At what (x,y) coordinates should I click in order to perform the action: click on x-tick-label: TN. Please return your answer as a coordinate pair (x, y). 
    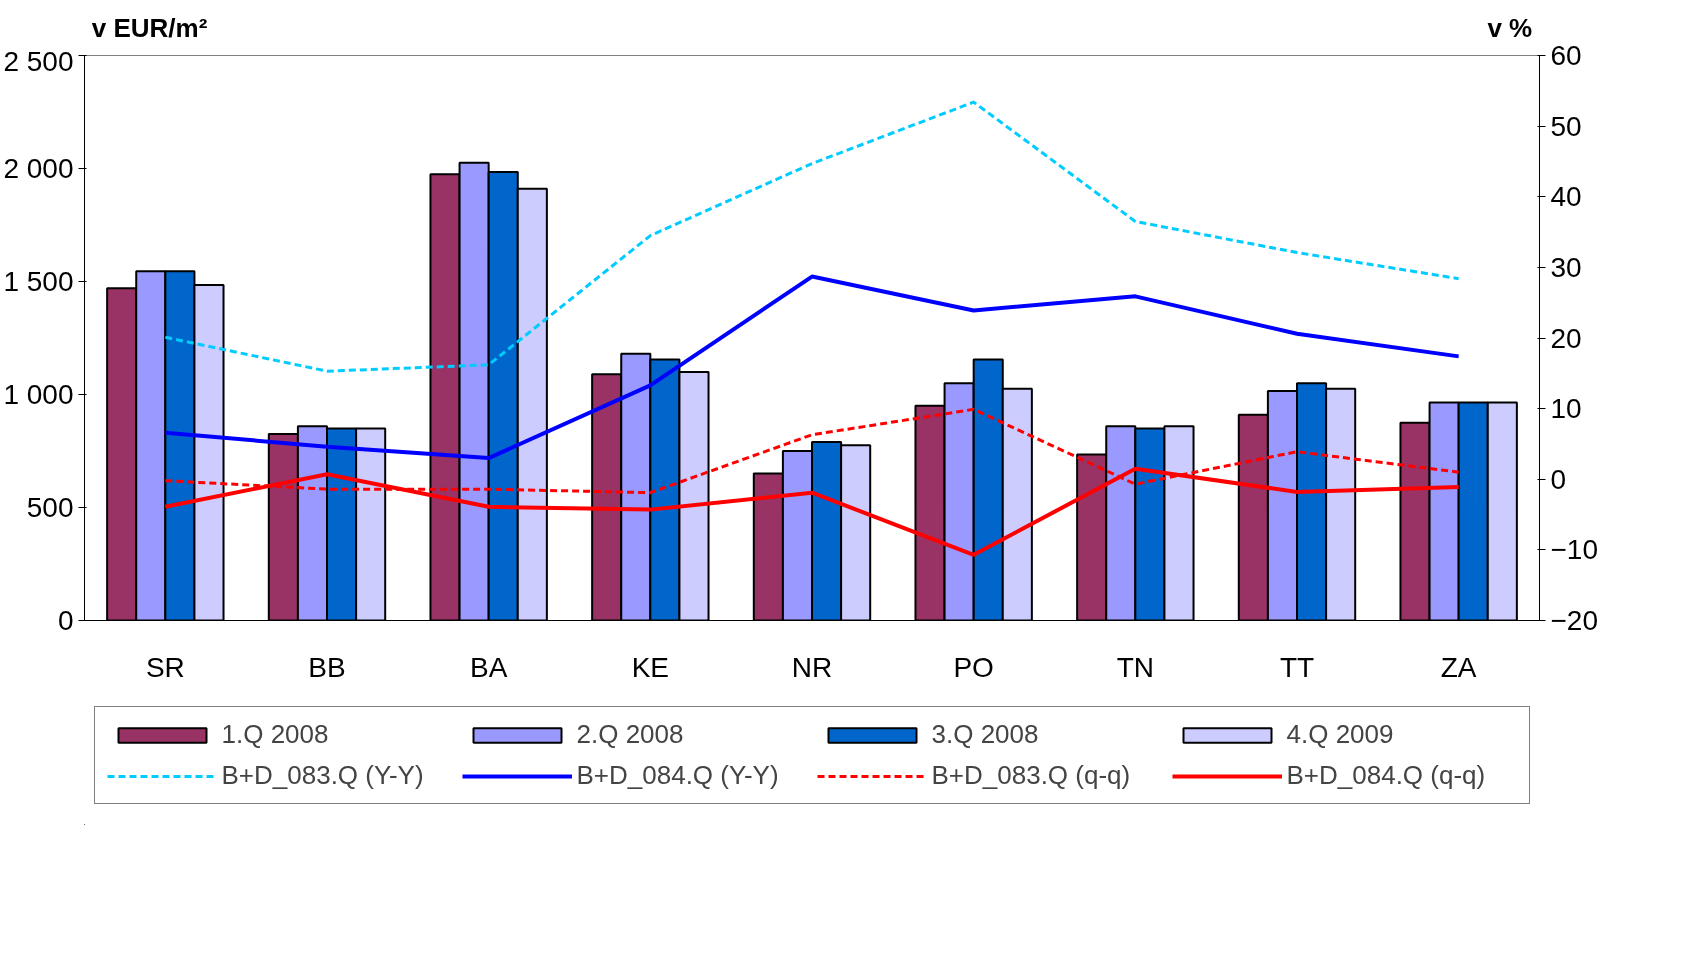
    Looking at the image, I should click on (1135, 667).